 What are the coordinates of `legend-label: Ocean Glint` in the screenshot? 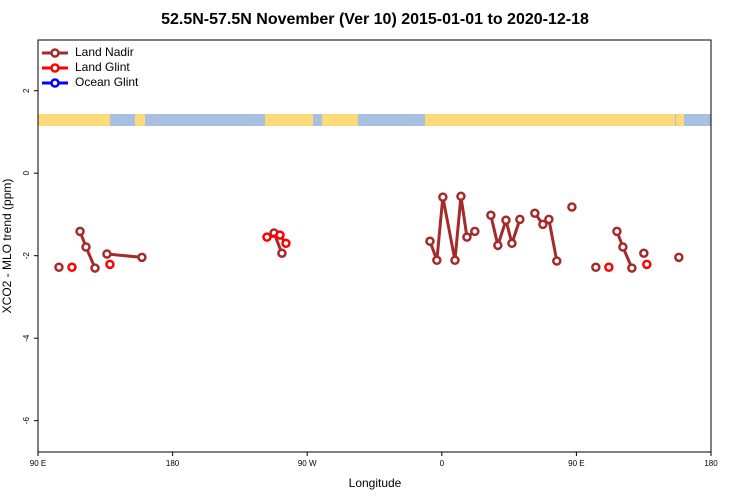 It's located at (107, 82).